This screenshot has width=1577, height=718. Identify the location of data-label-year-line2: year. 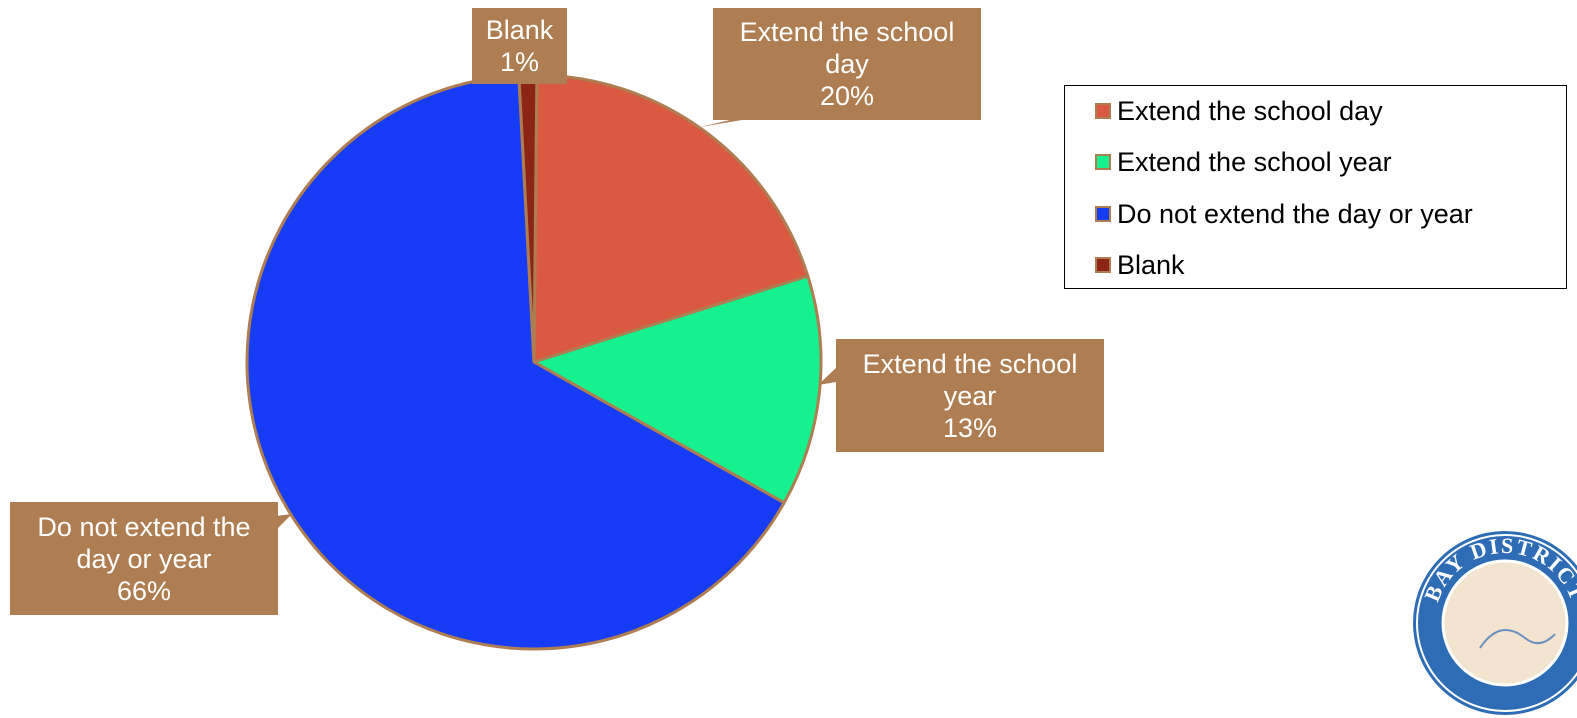
(970, 395).